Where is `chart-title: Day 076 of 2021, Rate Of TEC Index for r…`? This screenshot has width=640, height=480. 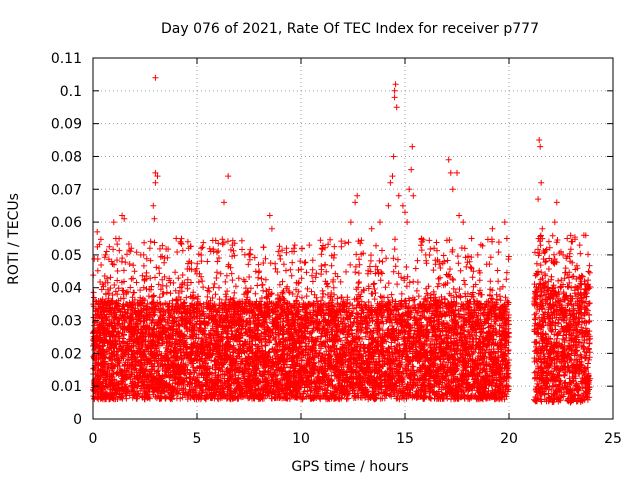 chart-title: Day 076 of 2021, Rate Of TEC Index for r… is located at coordinates (350, 29).